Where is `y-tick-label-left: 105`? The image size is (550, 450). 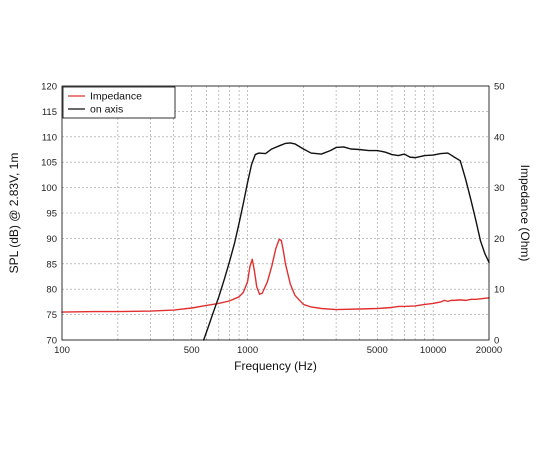
y-tick-label-left: 105 is located at coordinates (49, 163).